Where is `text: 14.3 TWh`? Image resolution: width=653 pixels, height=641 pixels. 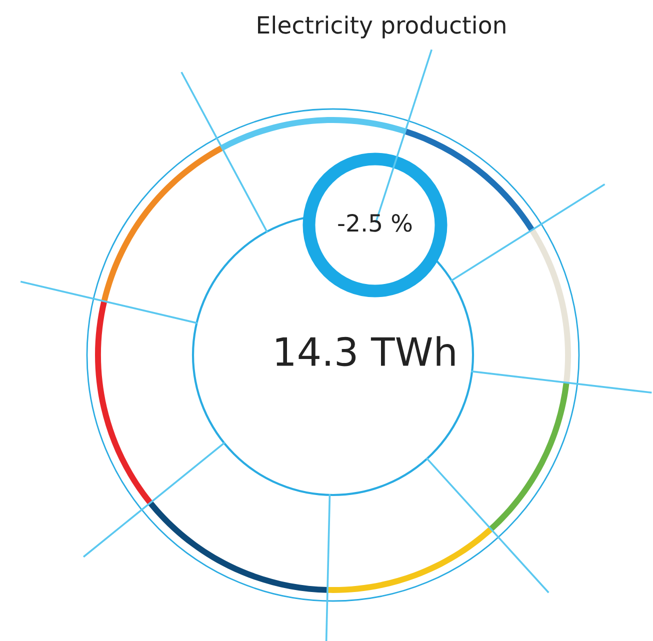
text: 14.3 TWh is located at coordinates (365, 351).